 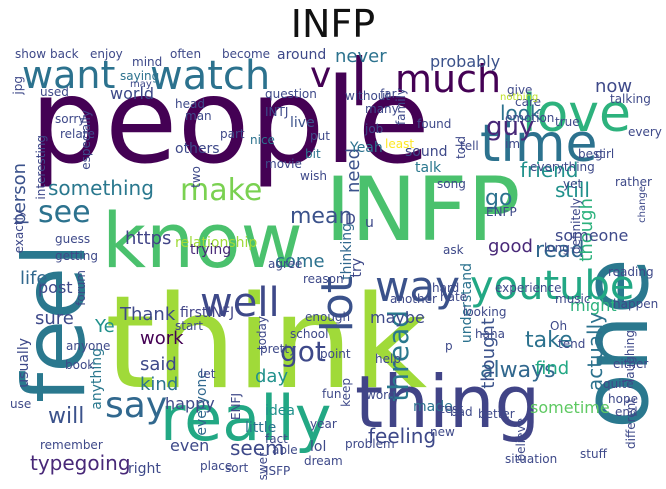 I want to click on word-youtube: youtube, so click(x=552, y=286).